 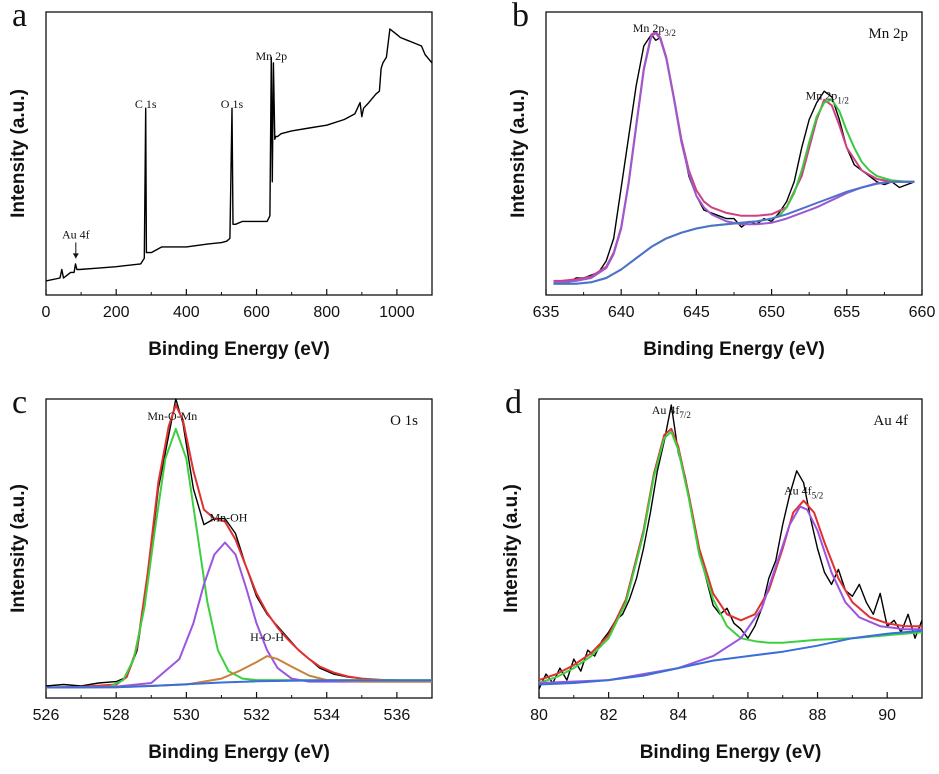 I want to click on annotation-text: H-O-H, so click(x=267, y=637).